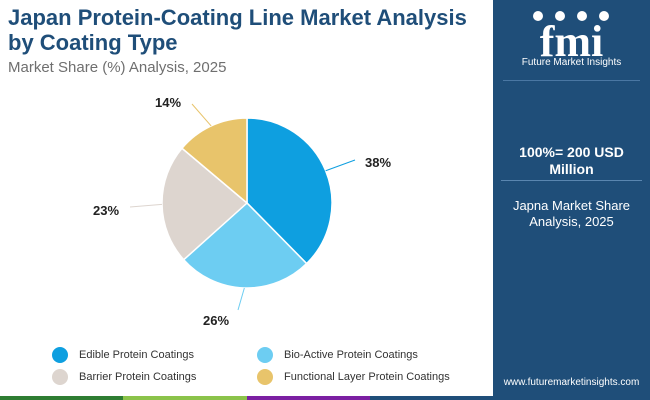 The width and height of the screenshot is (650, 400). Describe the element at coordinates (241, 299) in the screenshot. I see `leader-line-bio-active` at that location.